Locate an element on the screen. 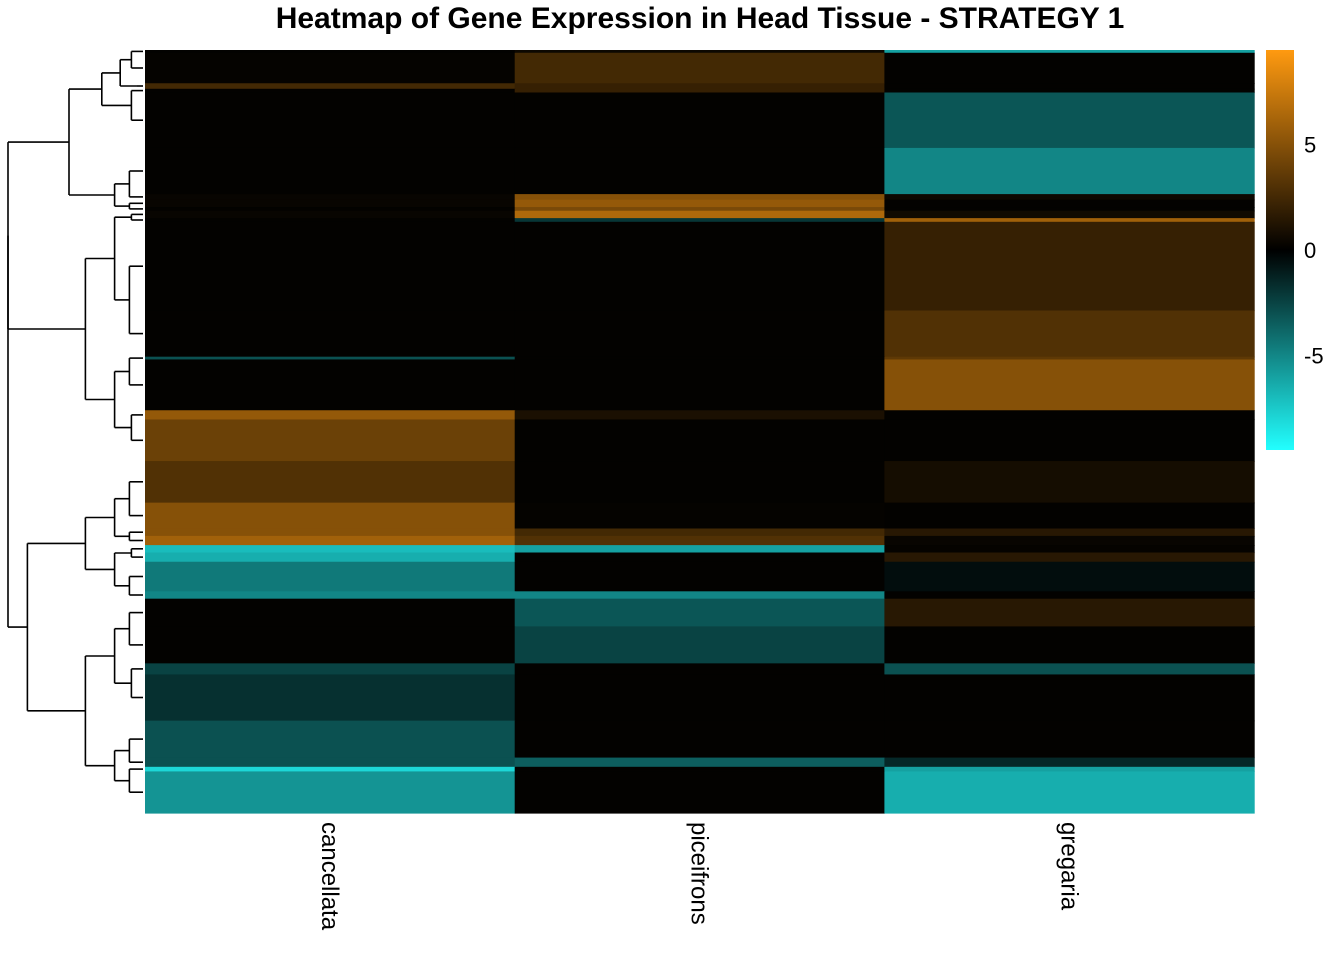 Image resolution: width=1344 pixels, height=960 pixels. row-dendrogram is located at coordinates (75, 422).